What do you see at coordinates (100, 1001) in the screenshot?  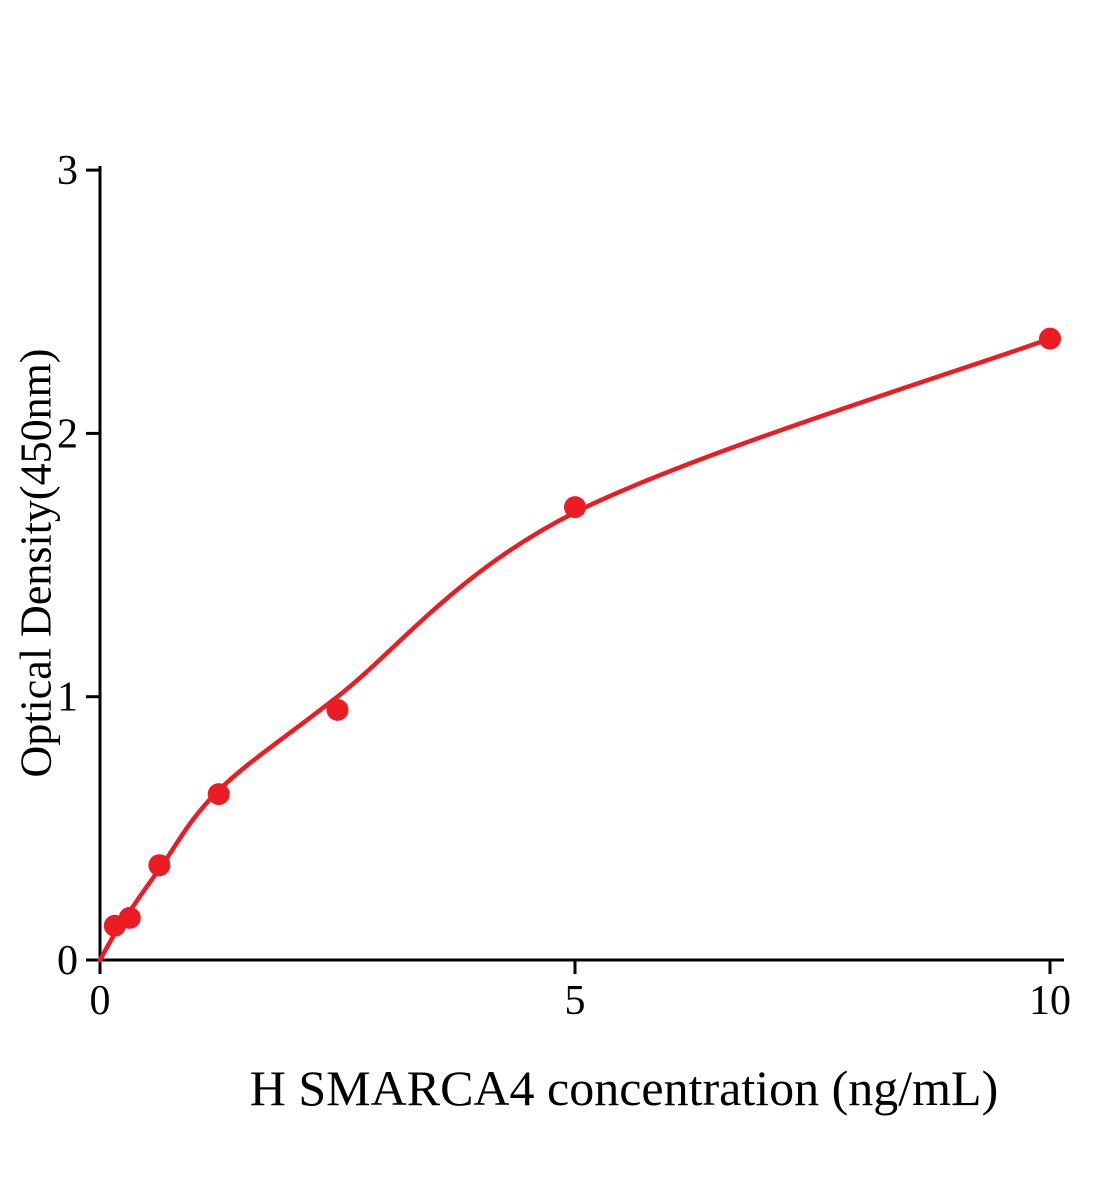 I see `x-tick-label: 0` at bounding box center [100, 1001].